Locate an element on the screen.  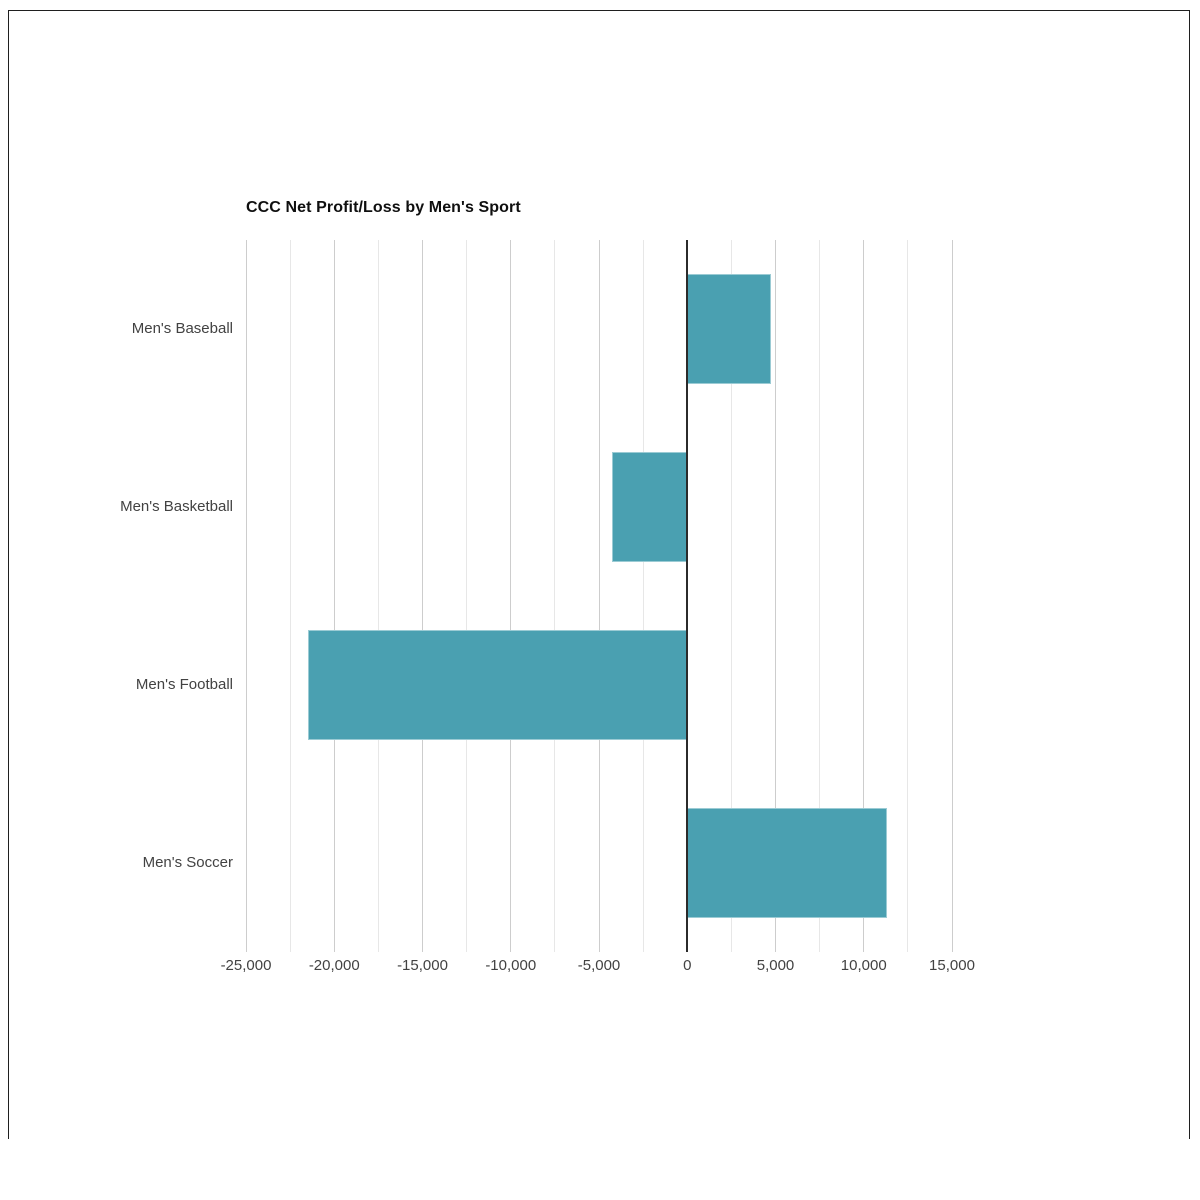
category-label-men-s-soccer: Men's Soccer is located at coordinates (187, 862).